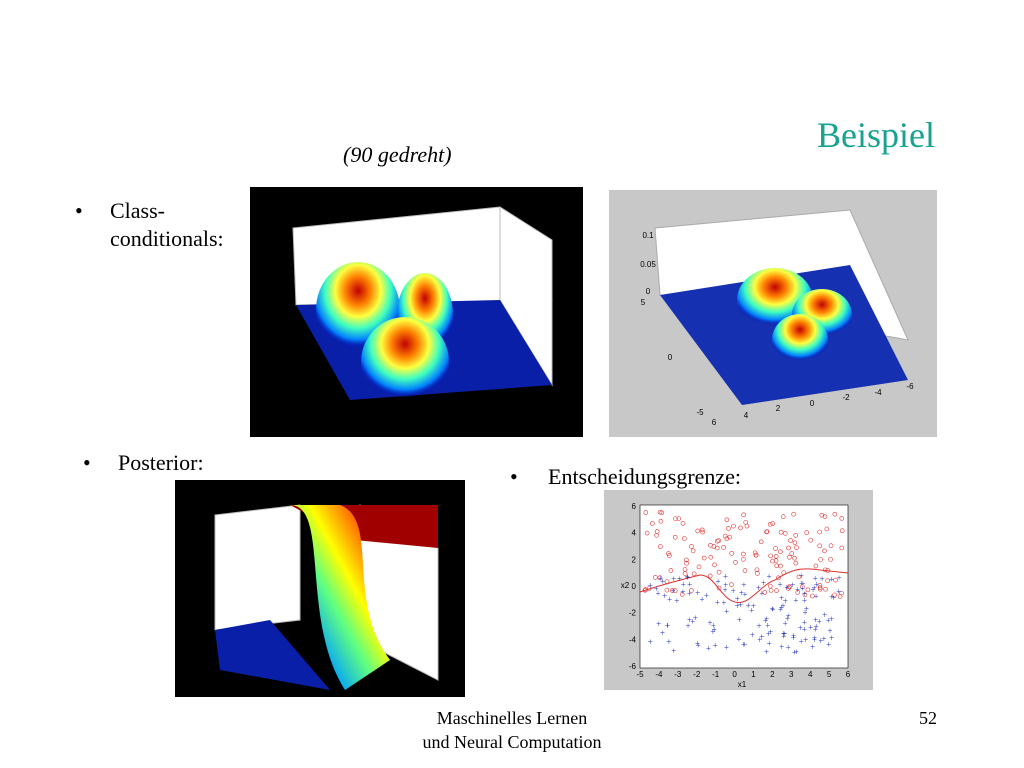 The width and height of the screenshot is (1024, 768). What do you see at coordinates (772, 674) in the screenshot?
I see `x-tick-label: 2` at bounding box center [772, 674].